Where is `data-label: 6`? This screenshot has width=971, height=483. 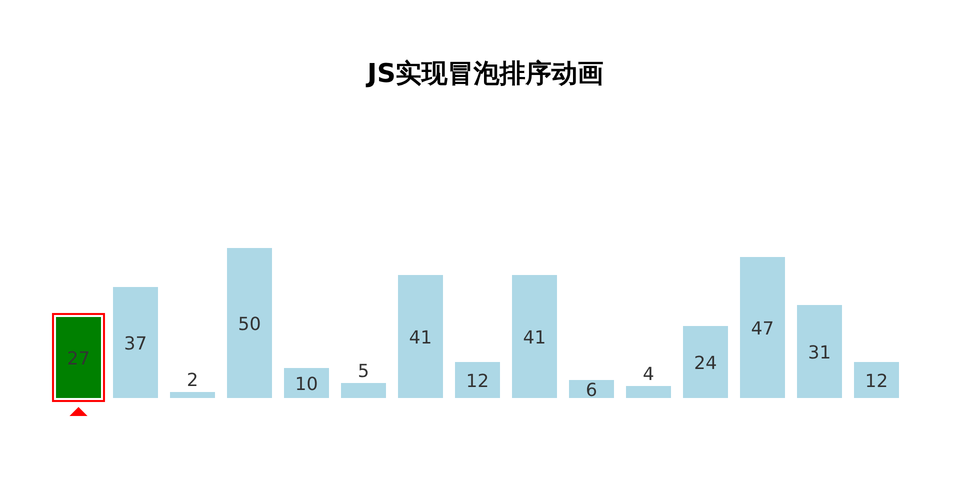
data-label: 6 is located at coordinates (592, 390).